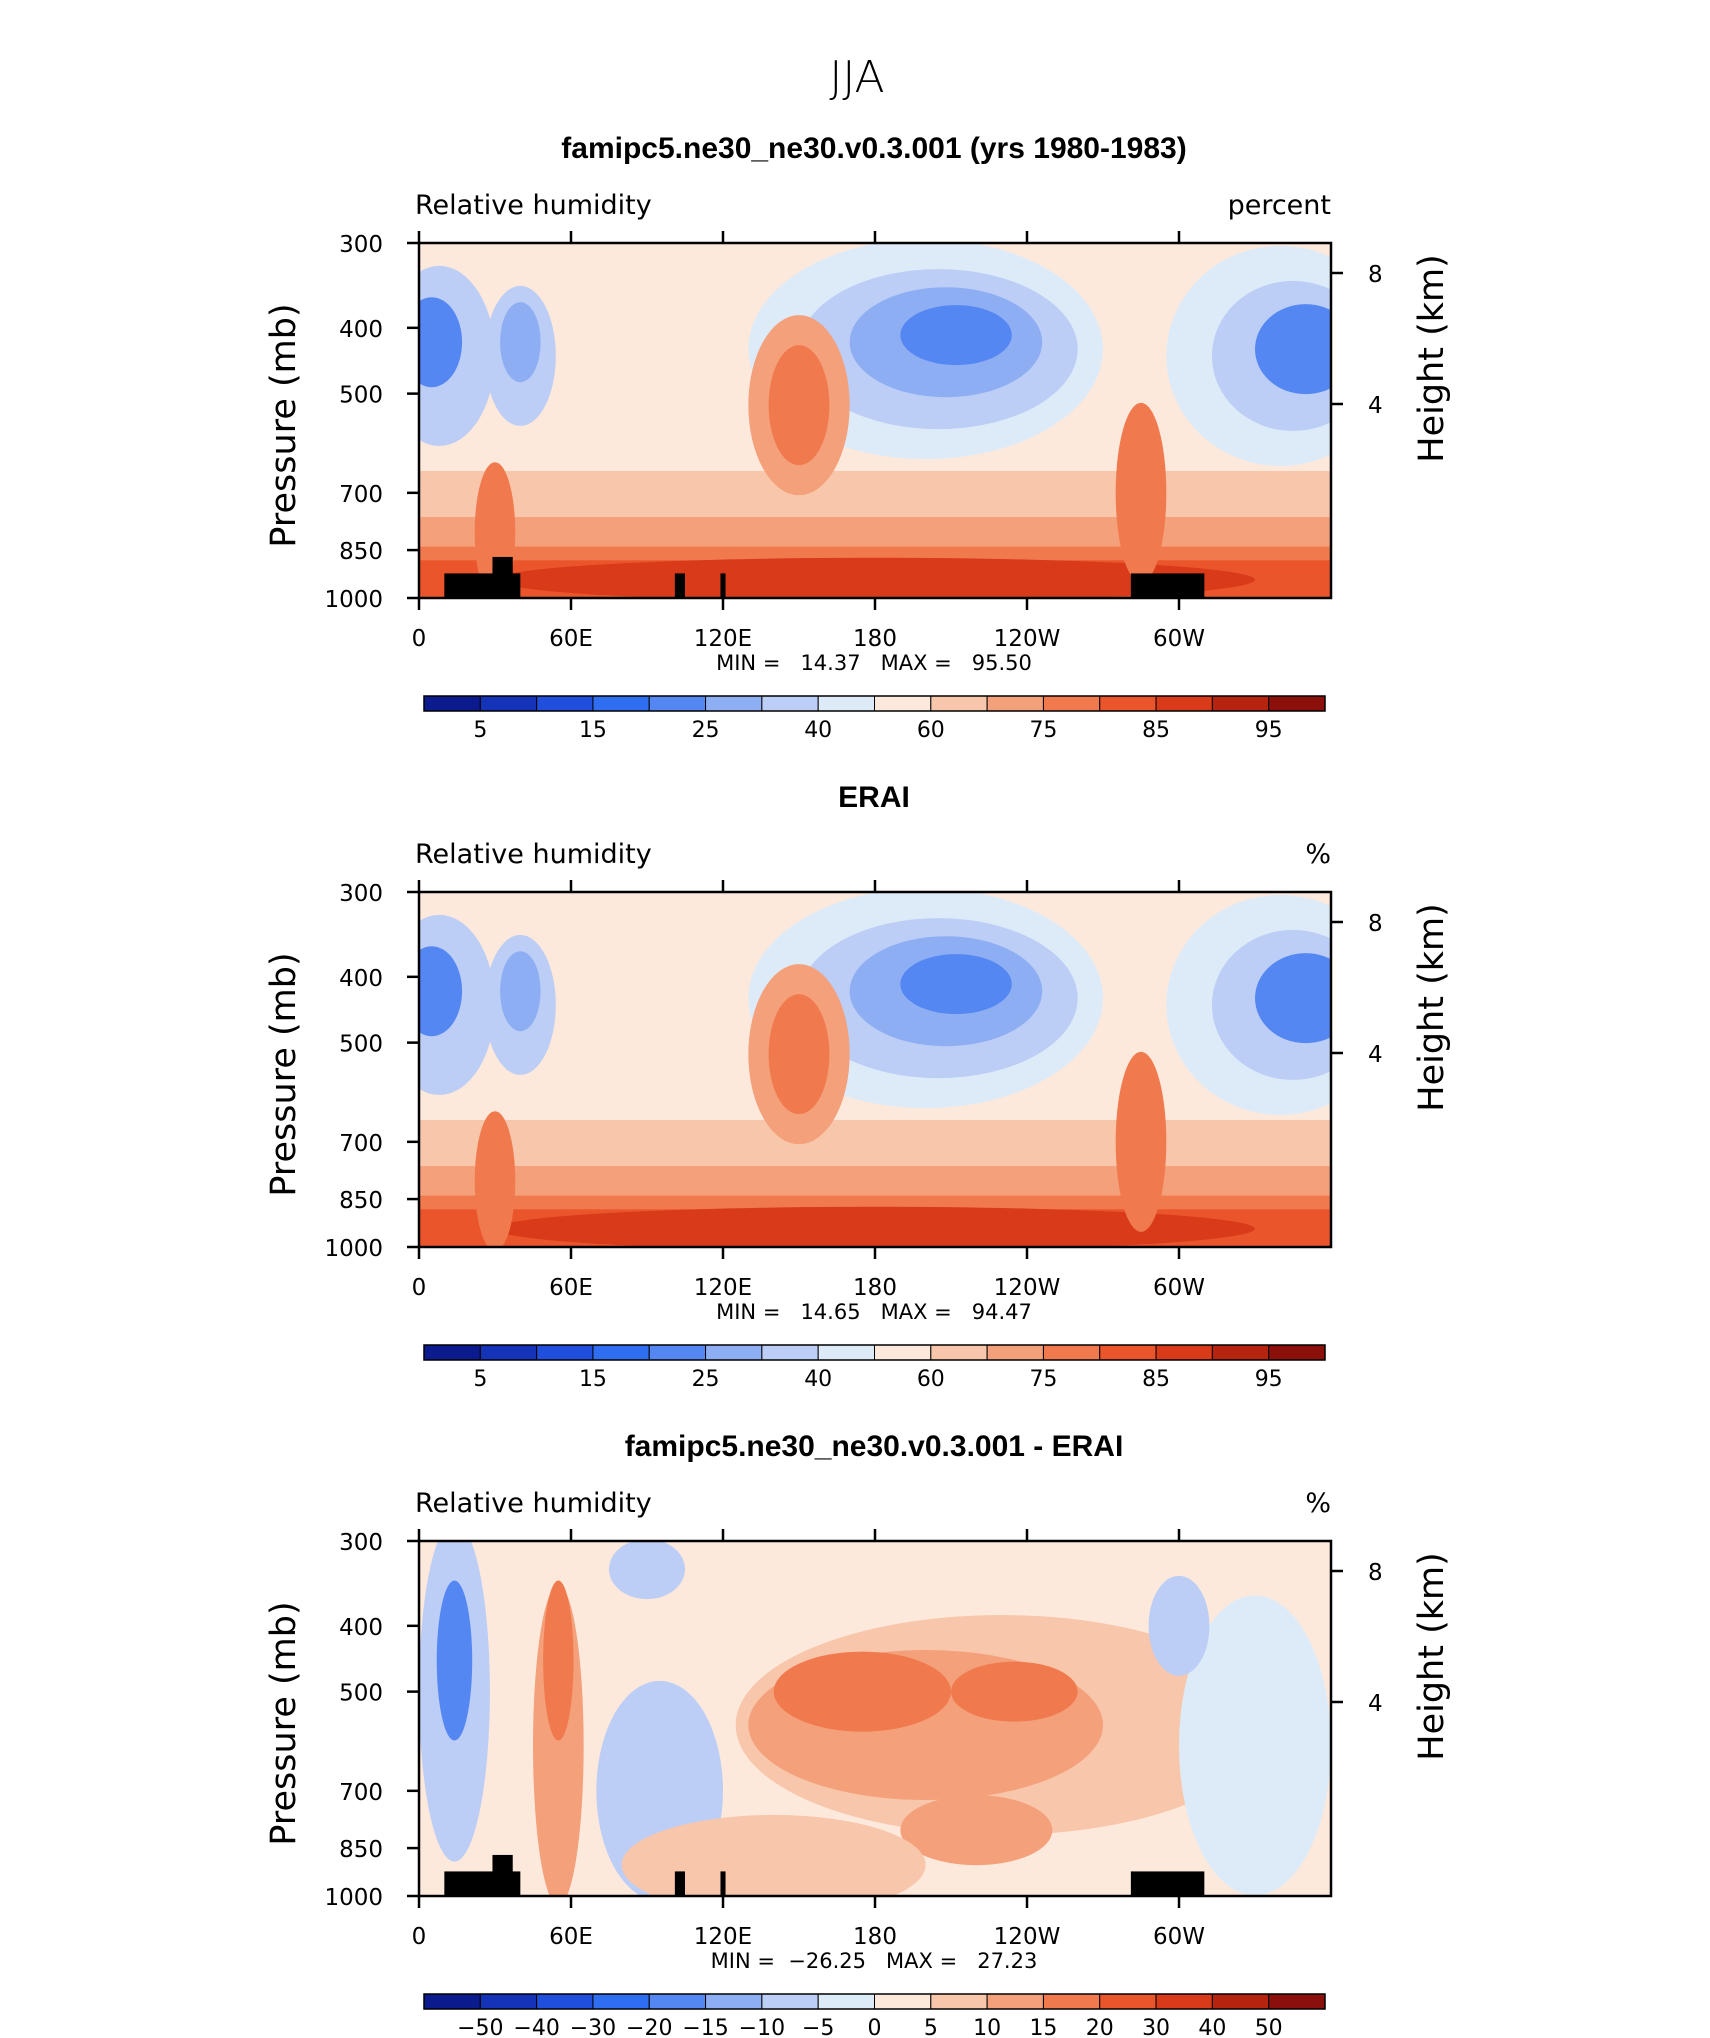 Image resolution: width=1710 pixels, height=2038 pixels. I want to click on min-max-stats: MIN = 14.37 MAX = 95.50, so click(874, 663).